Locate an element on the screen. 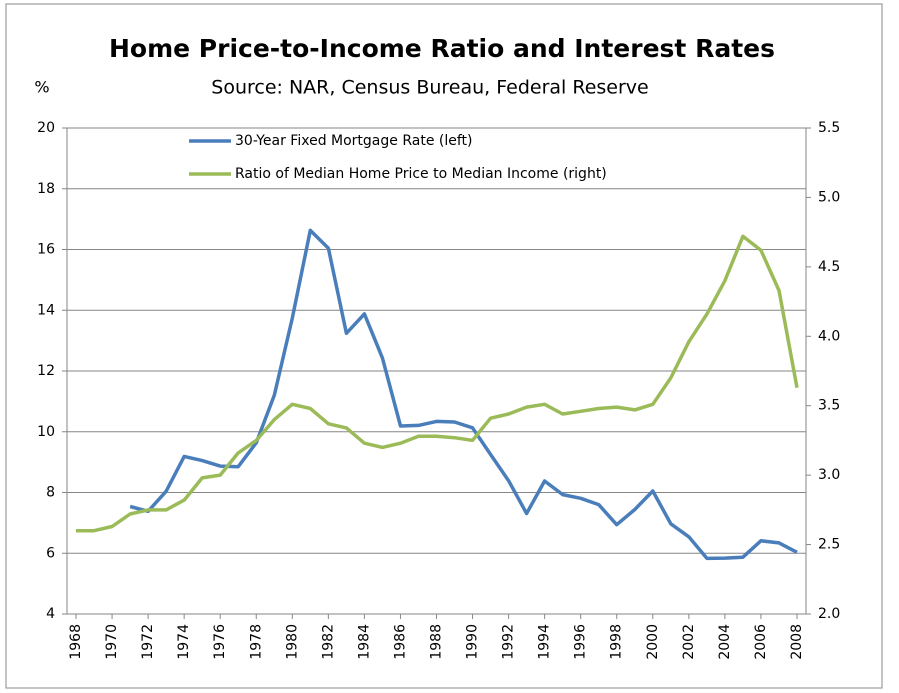 This screenshot has width=899, height=693. y-tick-label: 10 is located at coordinates (46, 432).